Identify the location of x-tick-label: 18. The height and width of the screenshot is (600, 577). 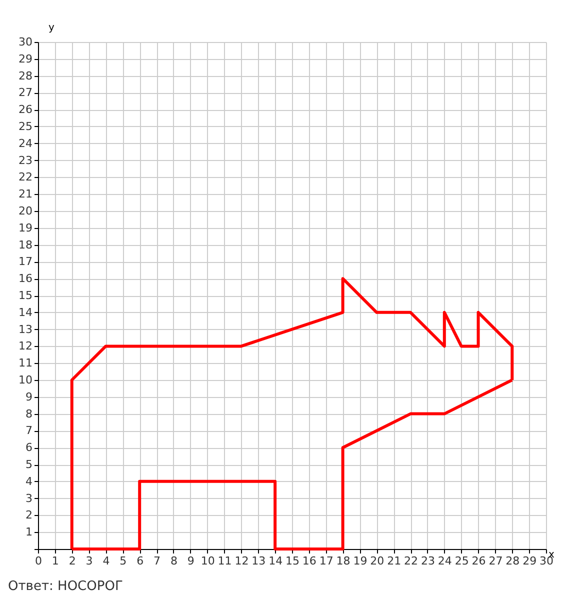
(343, 561).